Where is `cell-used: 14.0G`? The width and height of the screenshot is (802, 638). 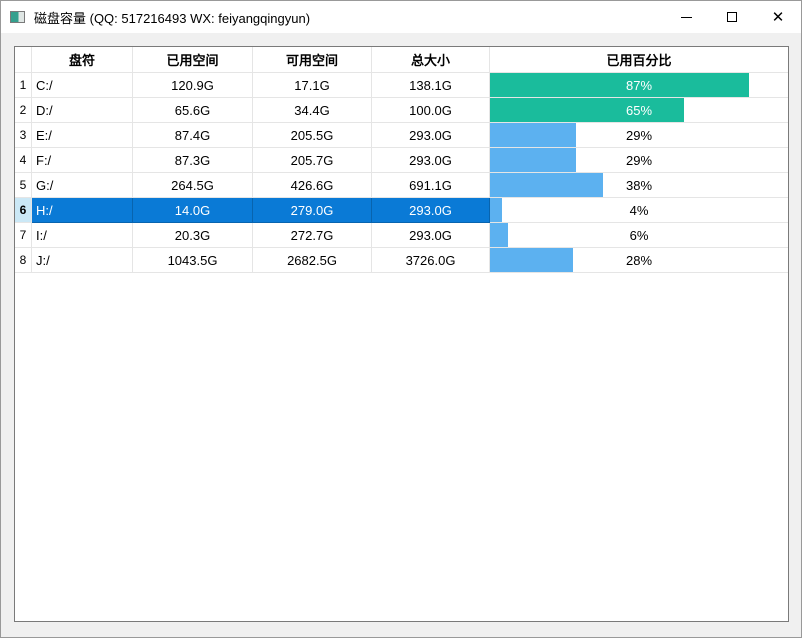 cell-used: 14.0G is located at coordinates (193, 210).